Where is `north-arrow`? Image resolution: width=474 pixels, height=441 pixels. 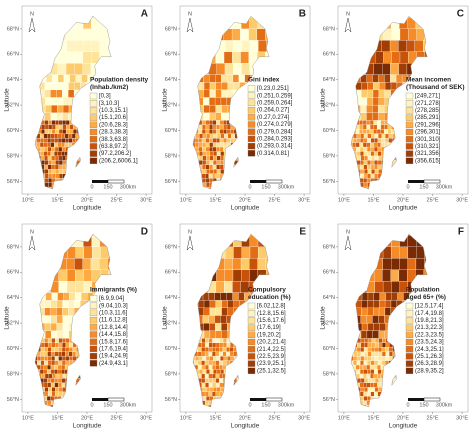 north-arrow is located at coordinates (190, 243).